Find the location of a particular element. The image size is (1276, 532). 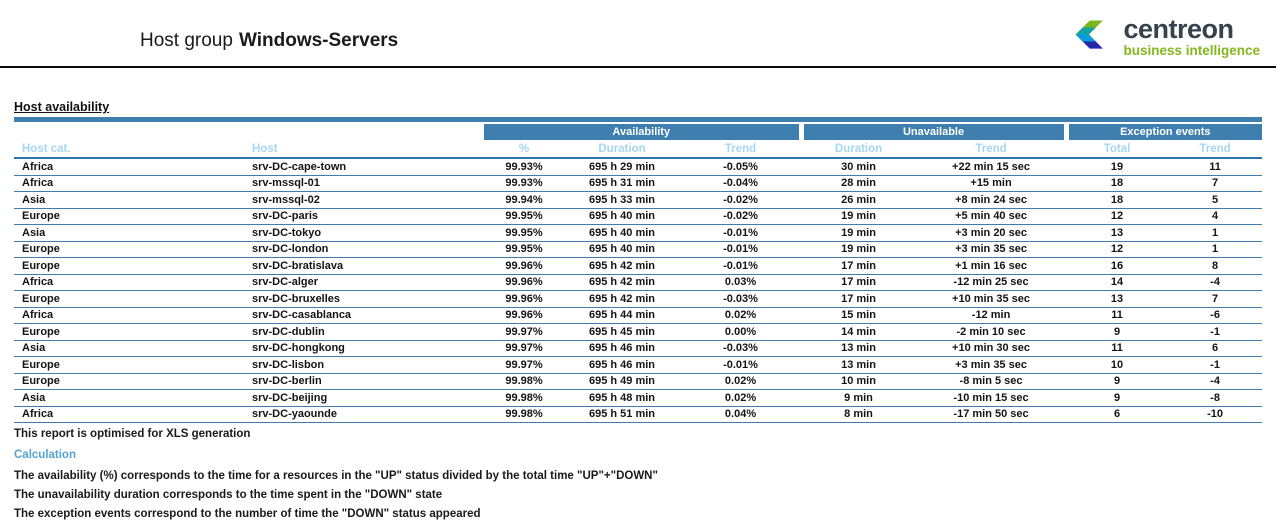

centreon-logo: centreon business intelligence is located at coordinates (1165, 37).